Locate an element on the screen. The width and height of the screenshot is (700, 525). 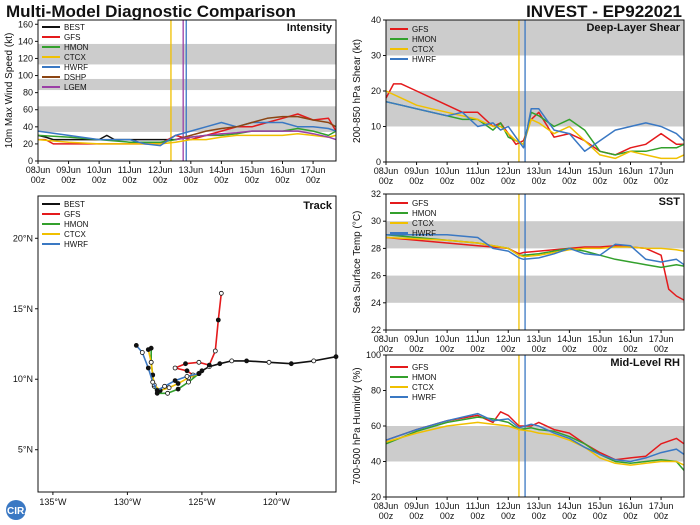
sst-ytick-22: 22 is located at coordinates (376, 330).